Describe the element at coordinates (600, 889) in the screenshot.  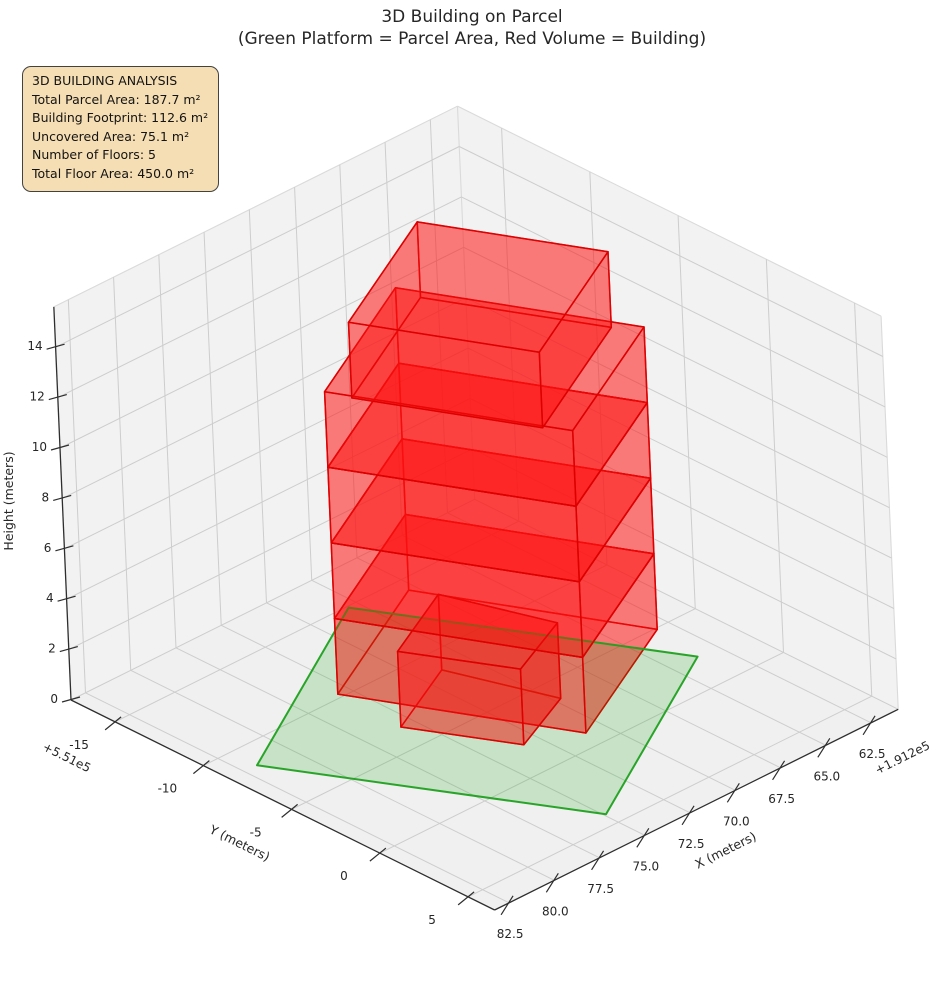
I see `x-tick-label: 77.5` at that location.